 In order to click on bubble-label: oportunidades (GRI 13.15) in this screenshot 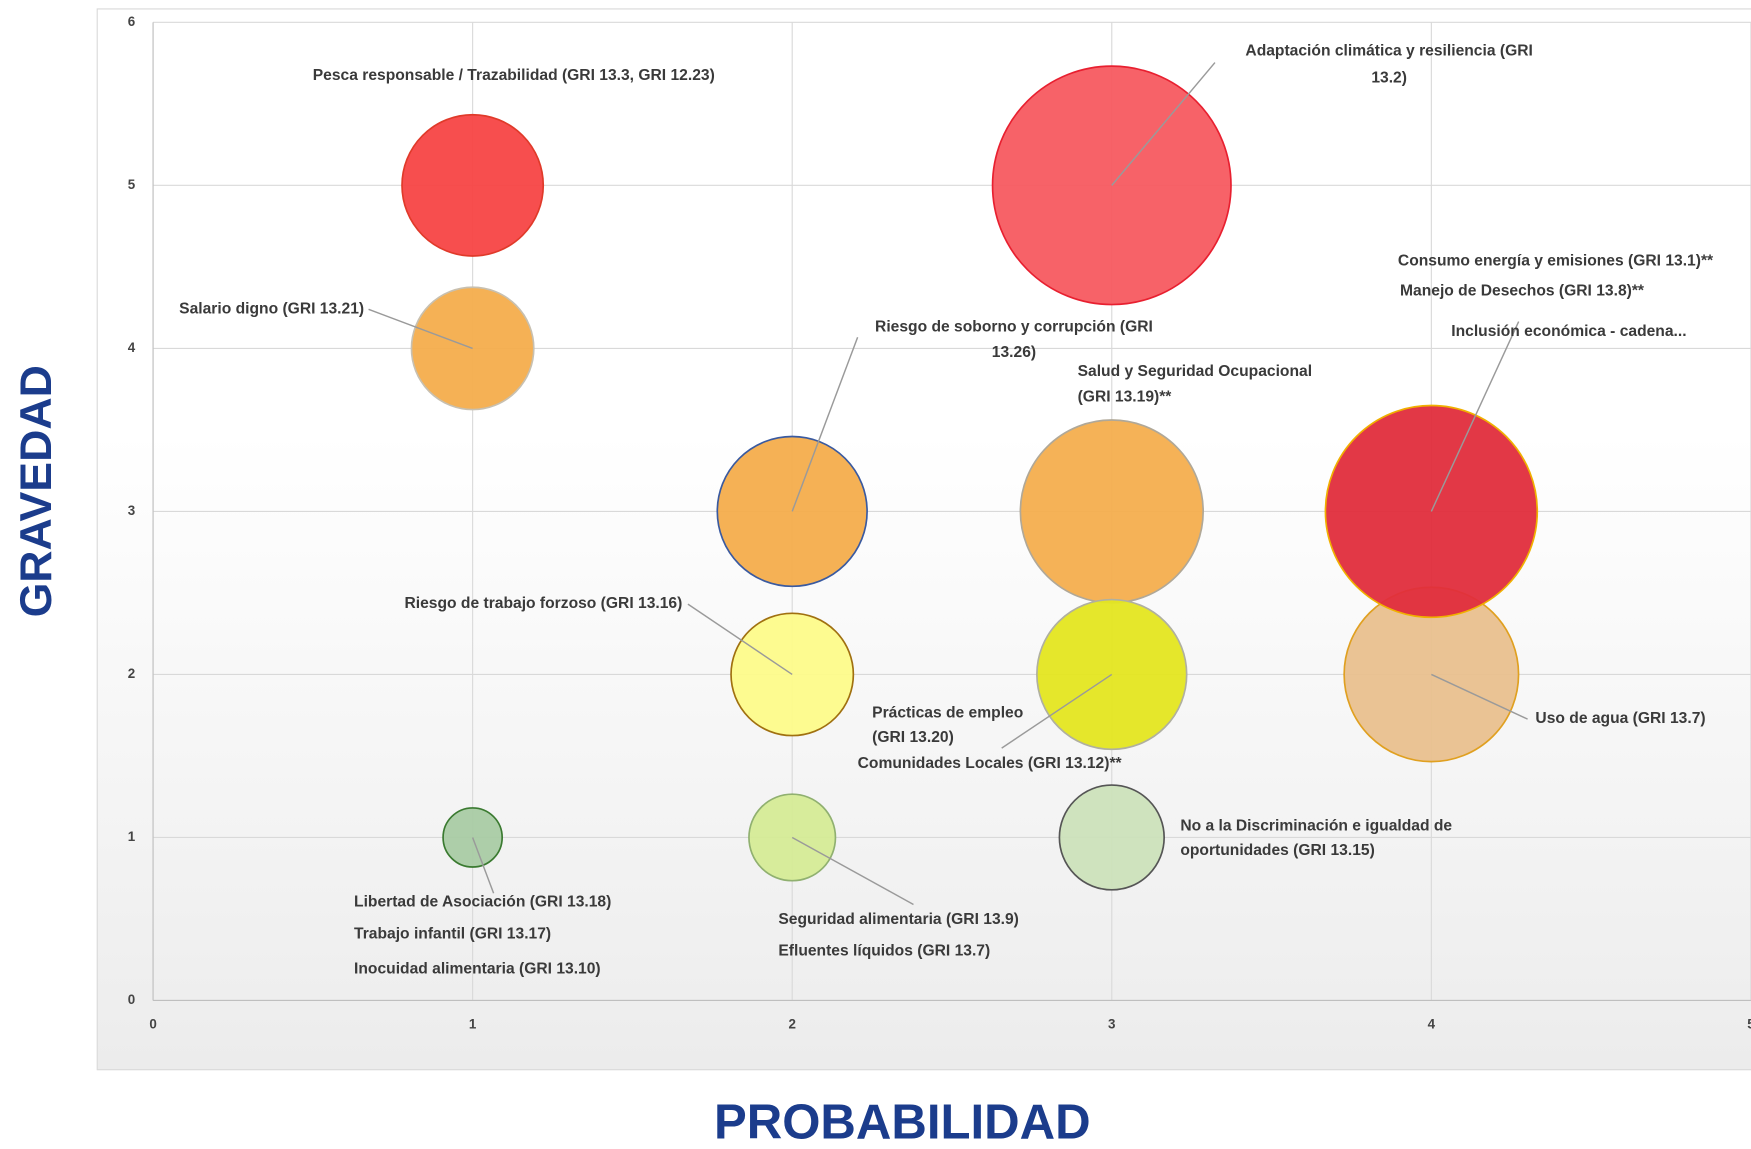, I will do `click(1277, 850)`.